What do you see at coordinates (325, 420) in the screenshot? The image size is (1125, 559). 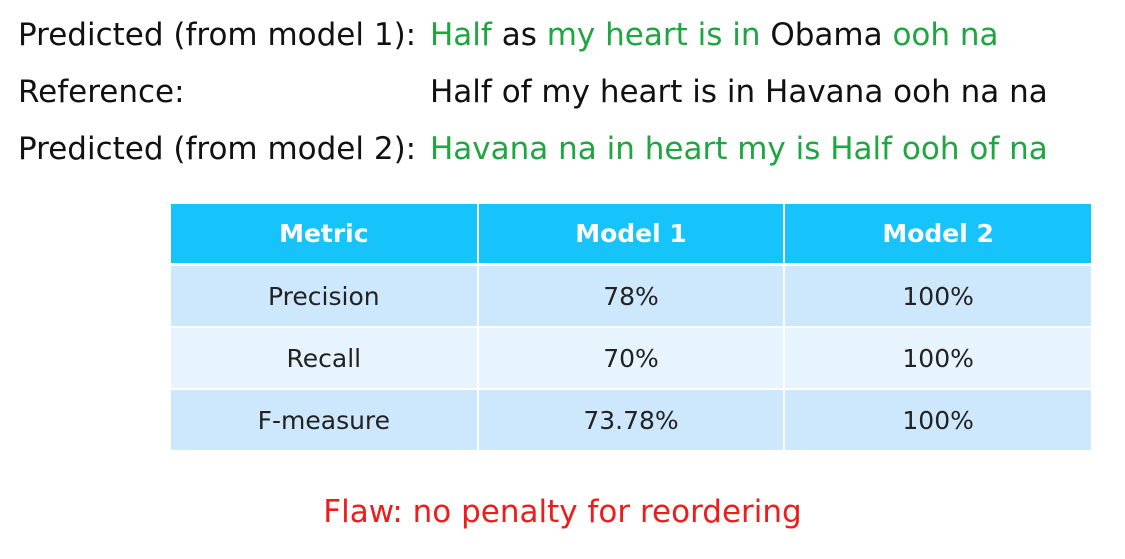 I see `metric-name-cell: F-measure` at bounding box center [325, 420].